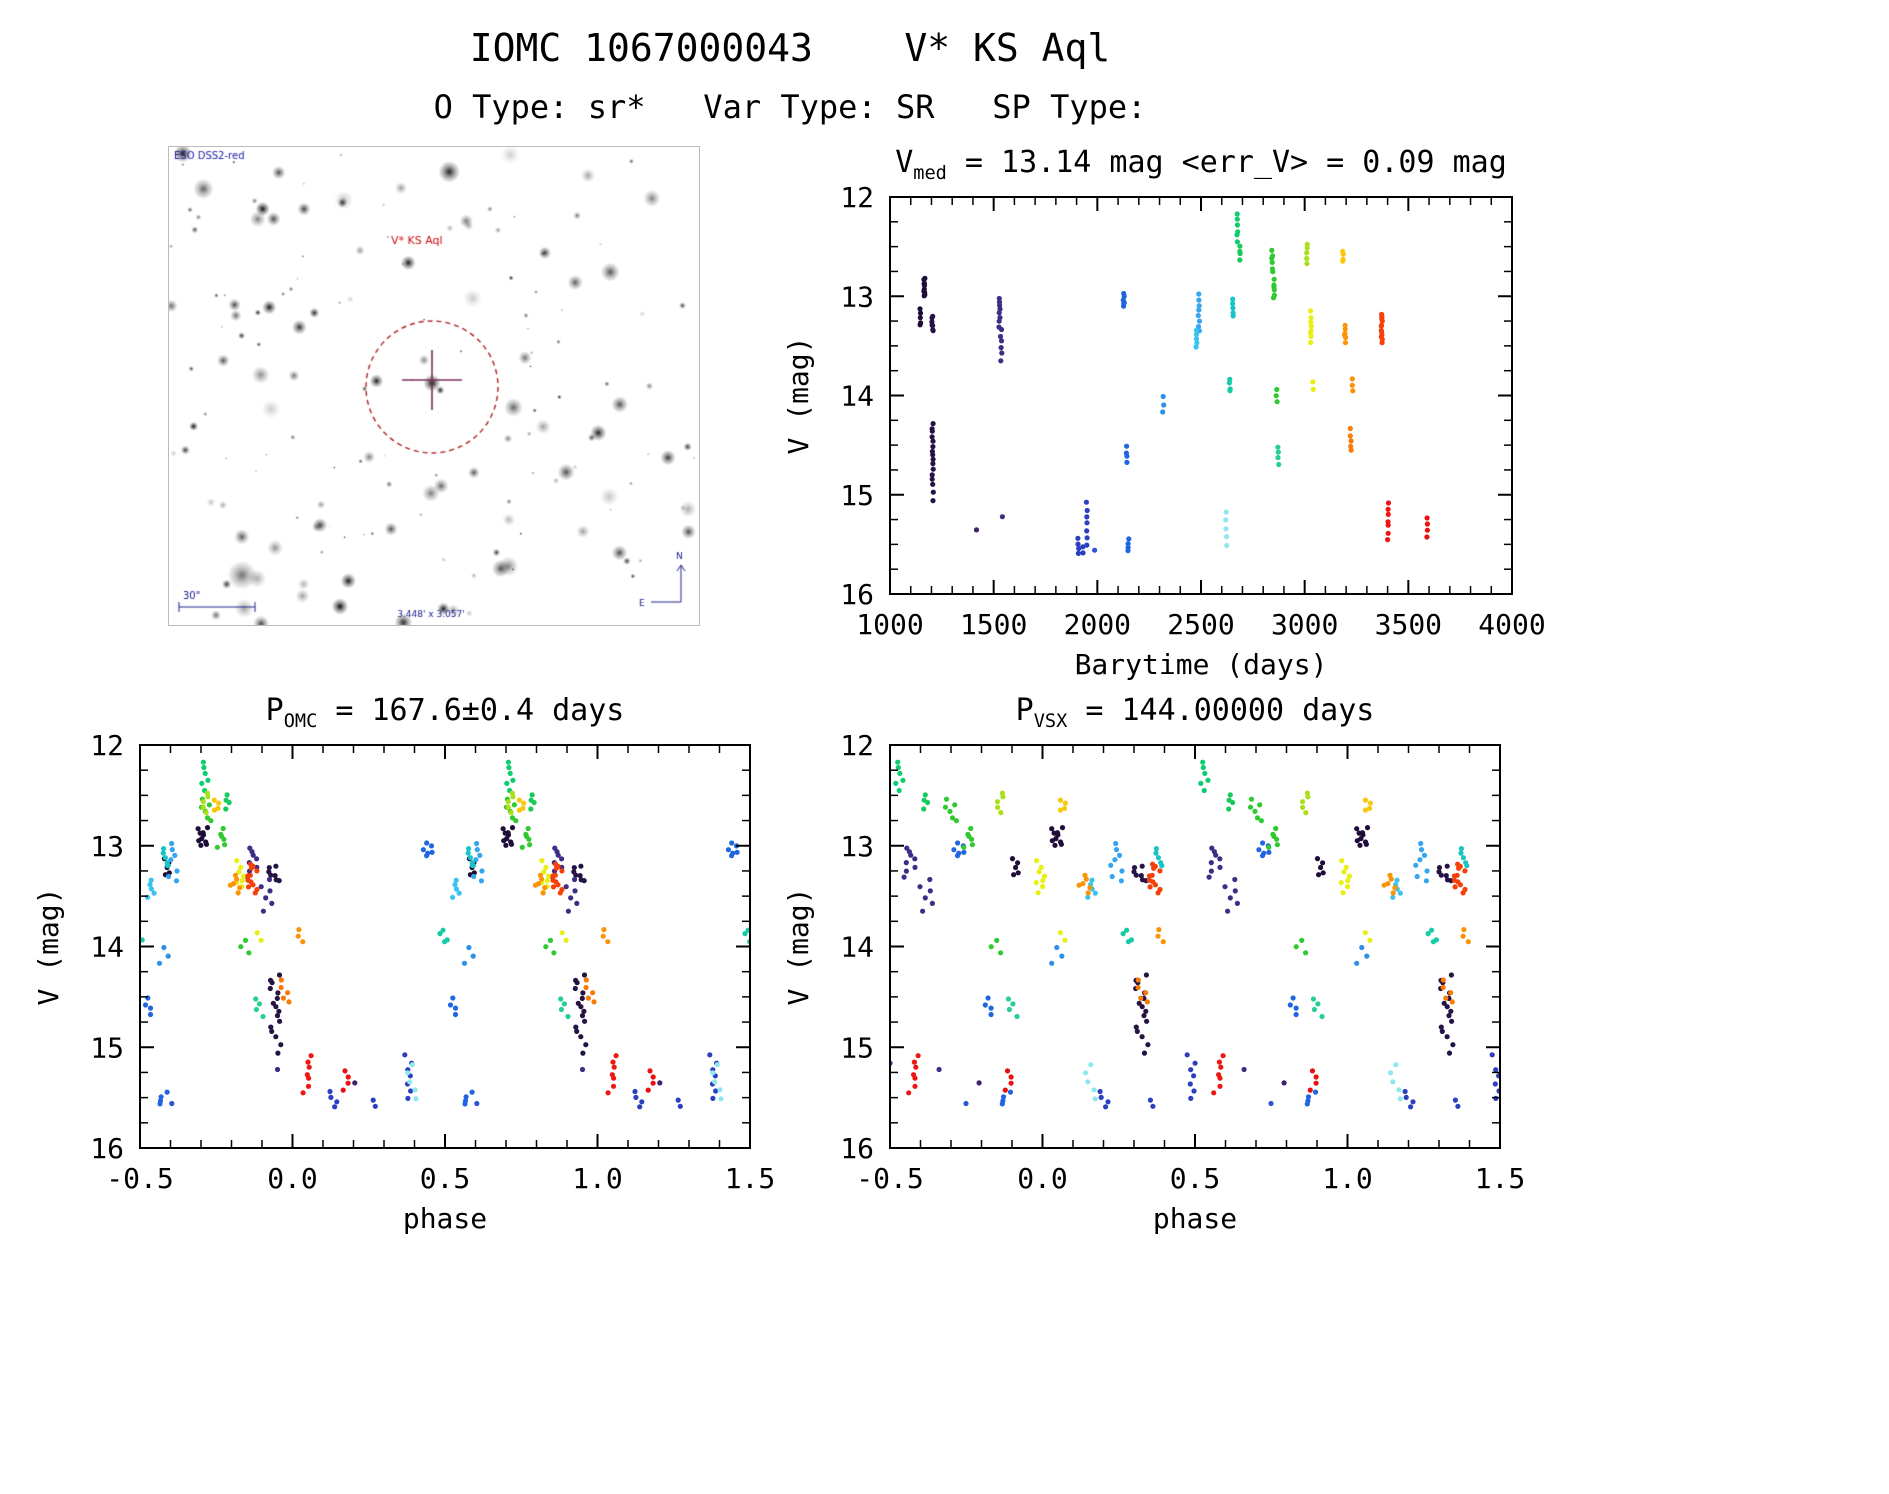 The height and width of the screenshot is (1494, 1889). I want to click on title-rest: = 144.00000 days, so click(1221, 710).